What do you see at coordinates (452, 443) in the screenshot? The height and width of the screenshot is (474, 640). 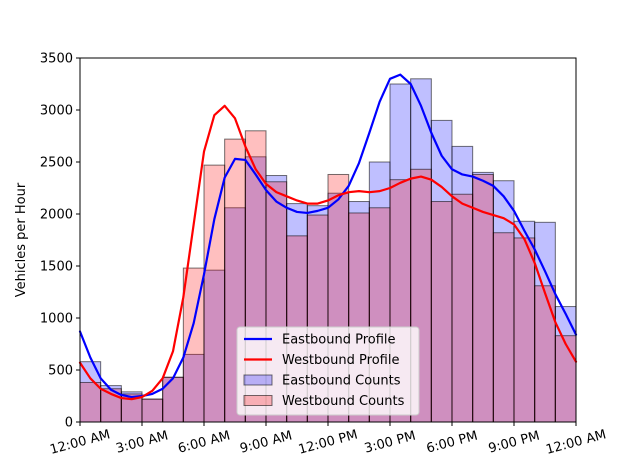 I see `x-tick-label: 6:00 PM` at bounding box center [452, 443].